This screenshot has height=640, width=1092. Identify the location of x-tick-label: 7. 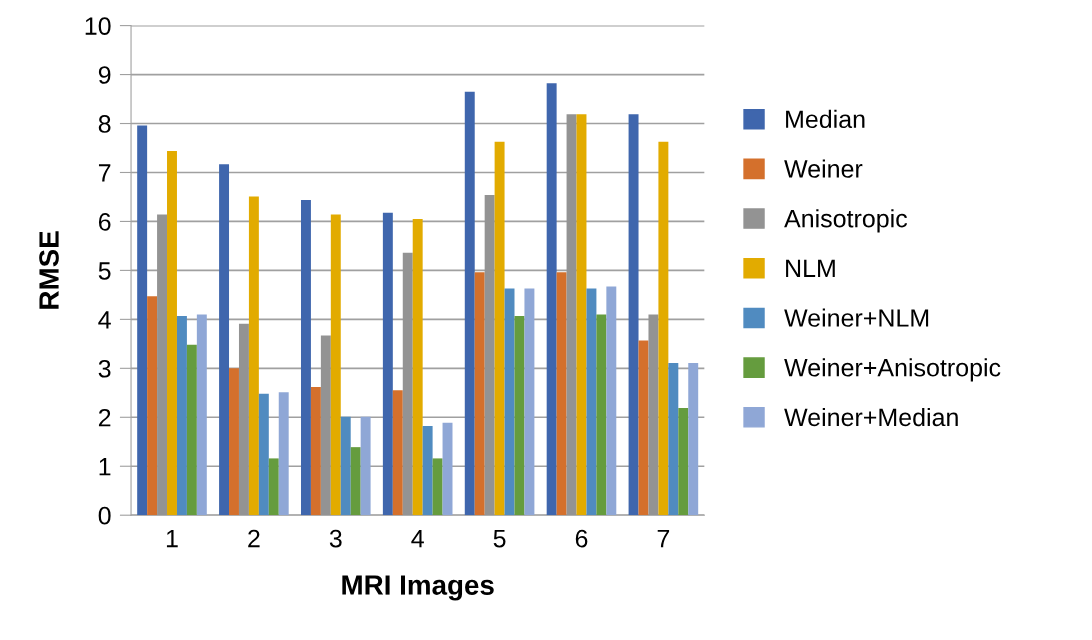
(663, 539).